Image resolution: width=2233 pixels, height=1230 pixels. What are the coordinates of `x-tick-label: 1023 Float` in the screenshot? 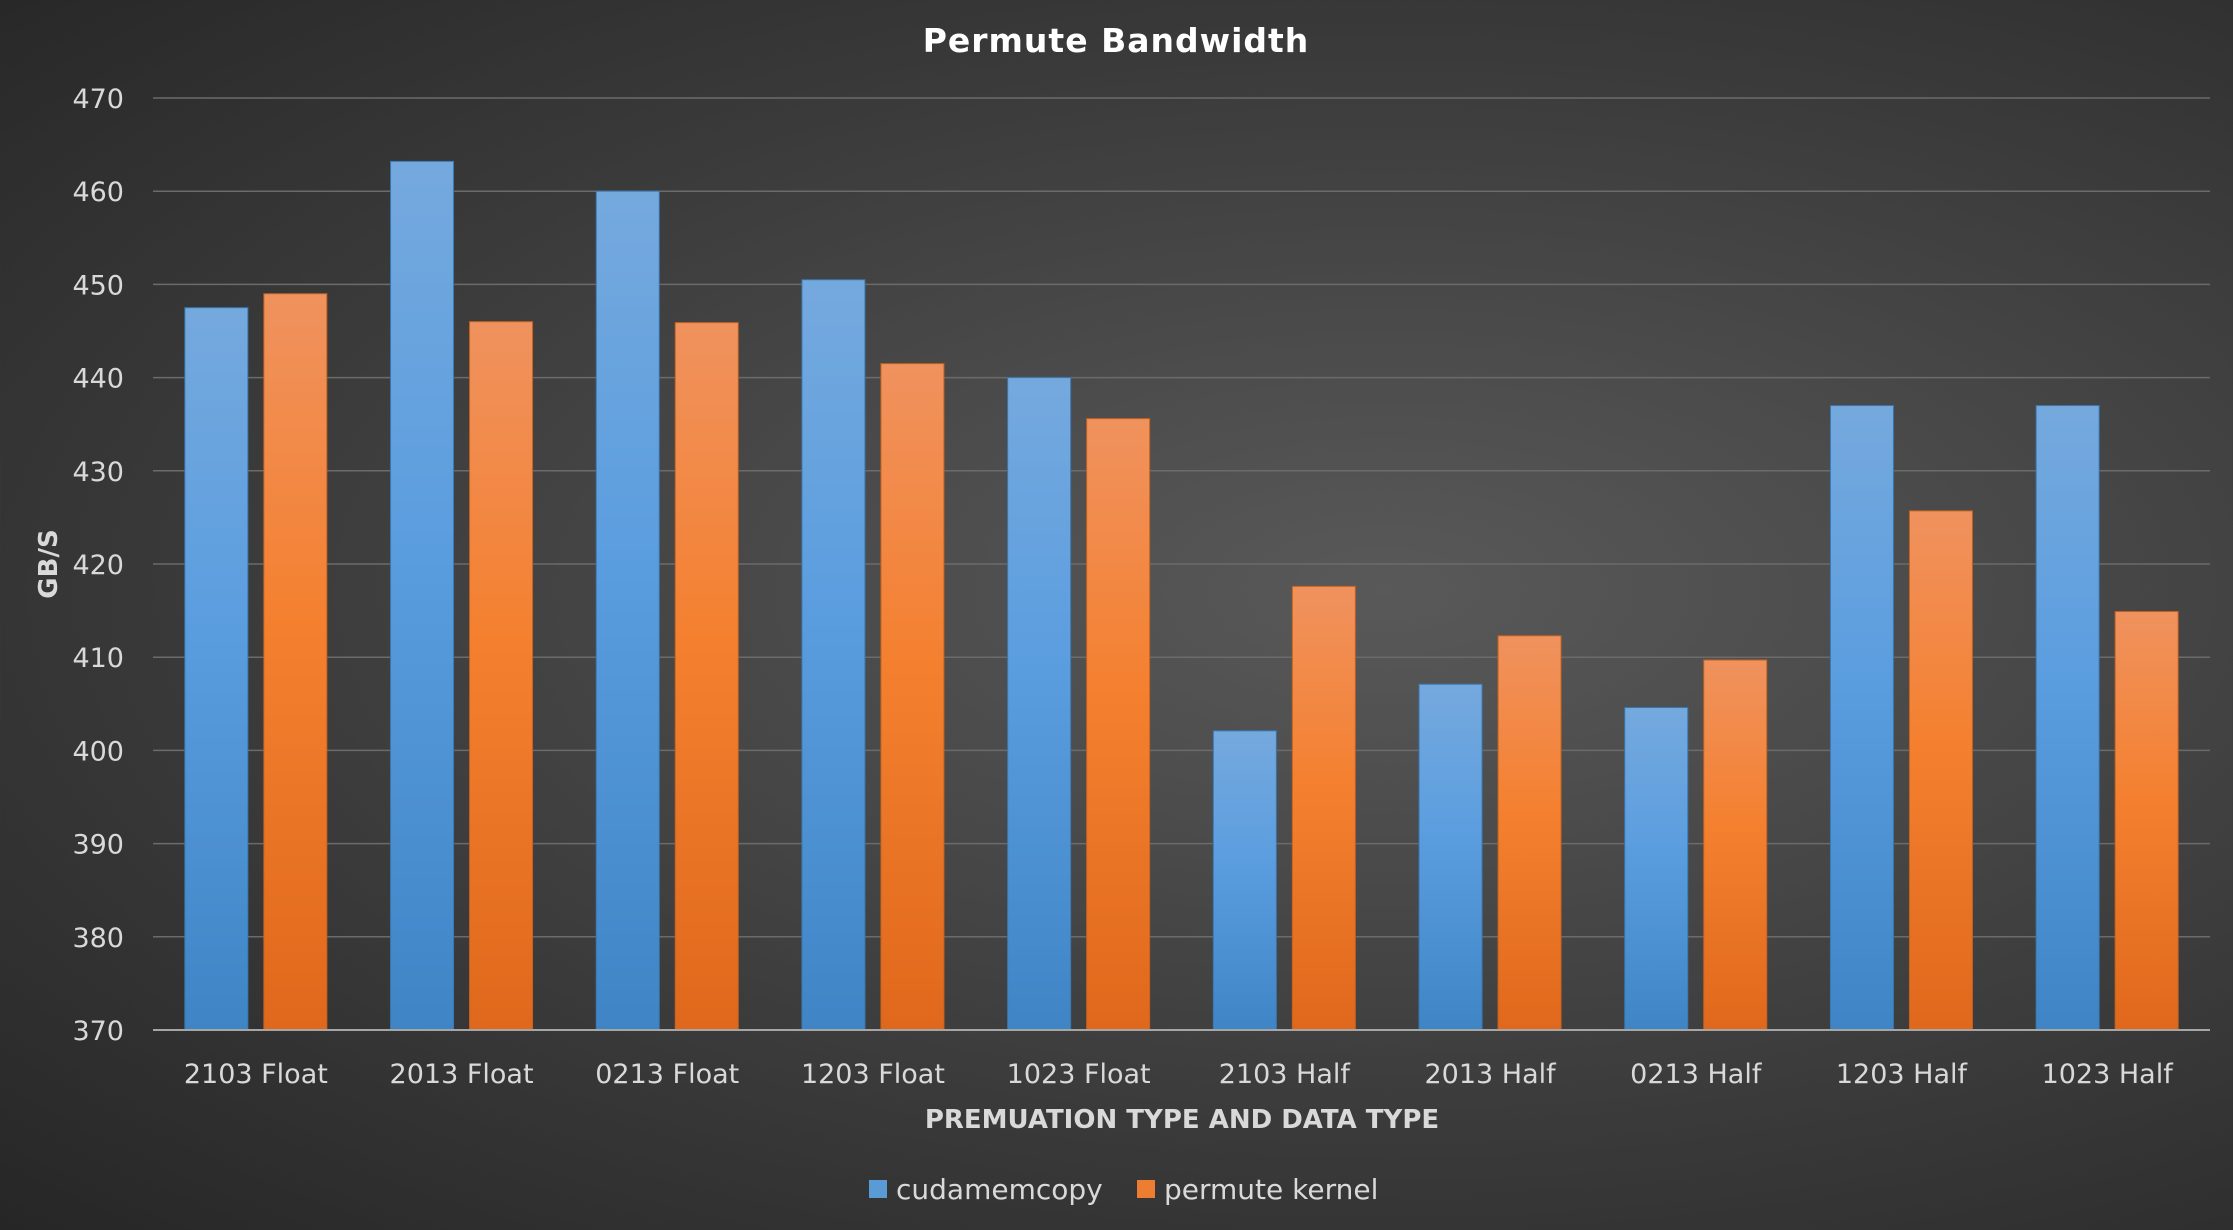 It's located at (1079, 1074).